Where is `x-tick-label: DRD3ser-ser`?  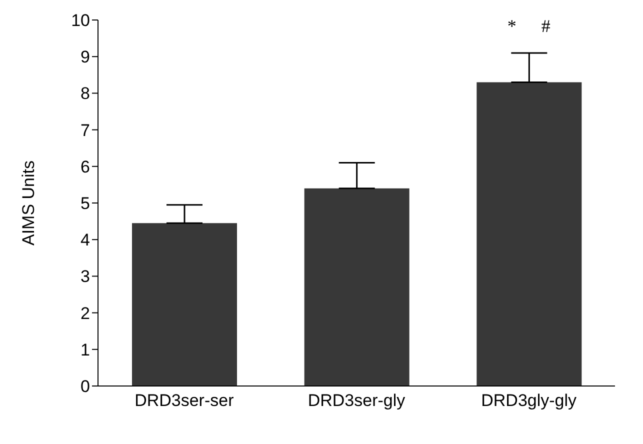
x-tick-label: DRD3ser-ser is located at coordinates (184, 400).